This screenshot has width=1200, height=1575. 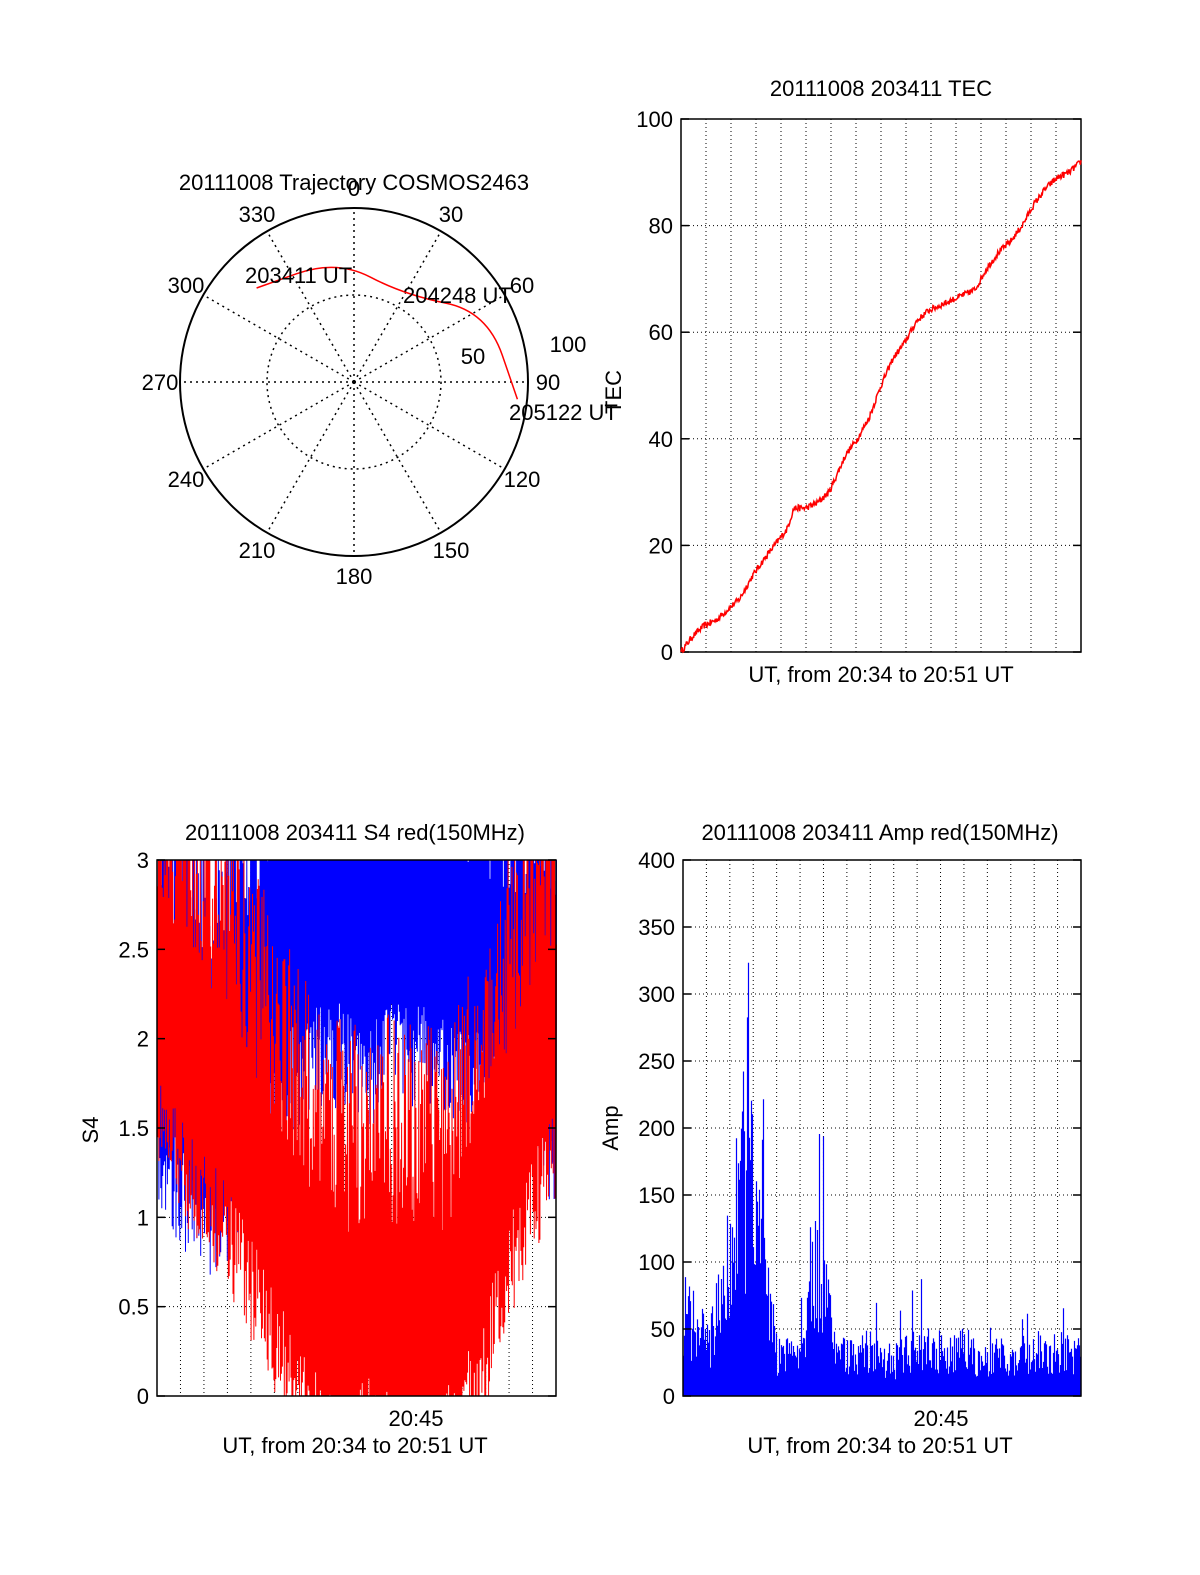 What do you see at coordinates (354, 1445) in the screenshot?
I see `s4-xlabel: UT, from 20:34 to 20:51 UT` at bounding box center [354, 1445].